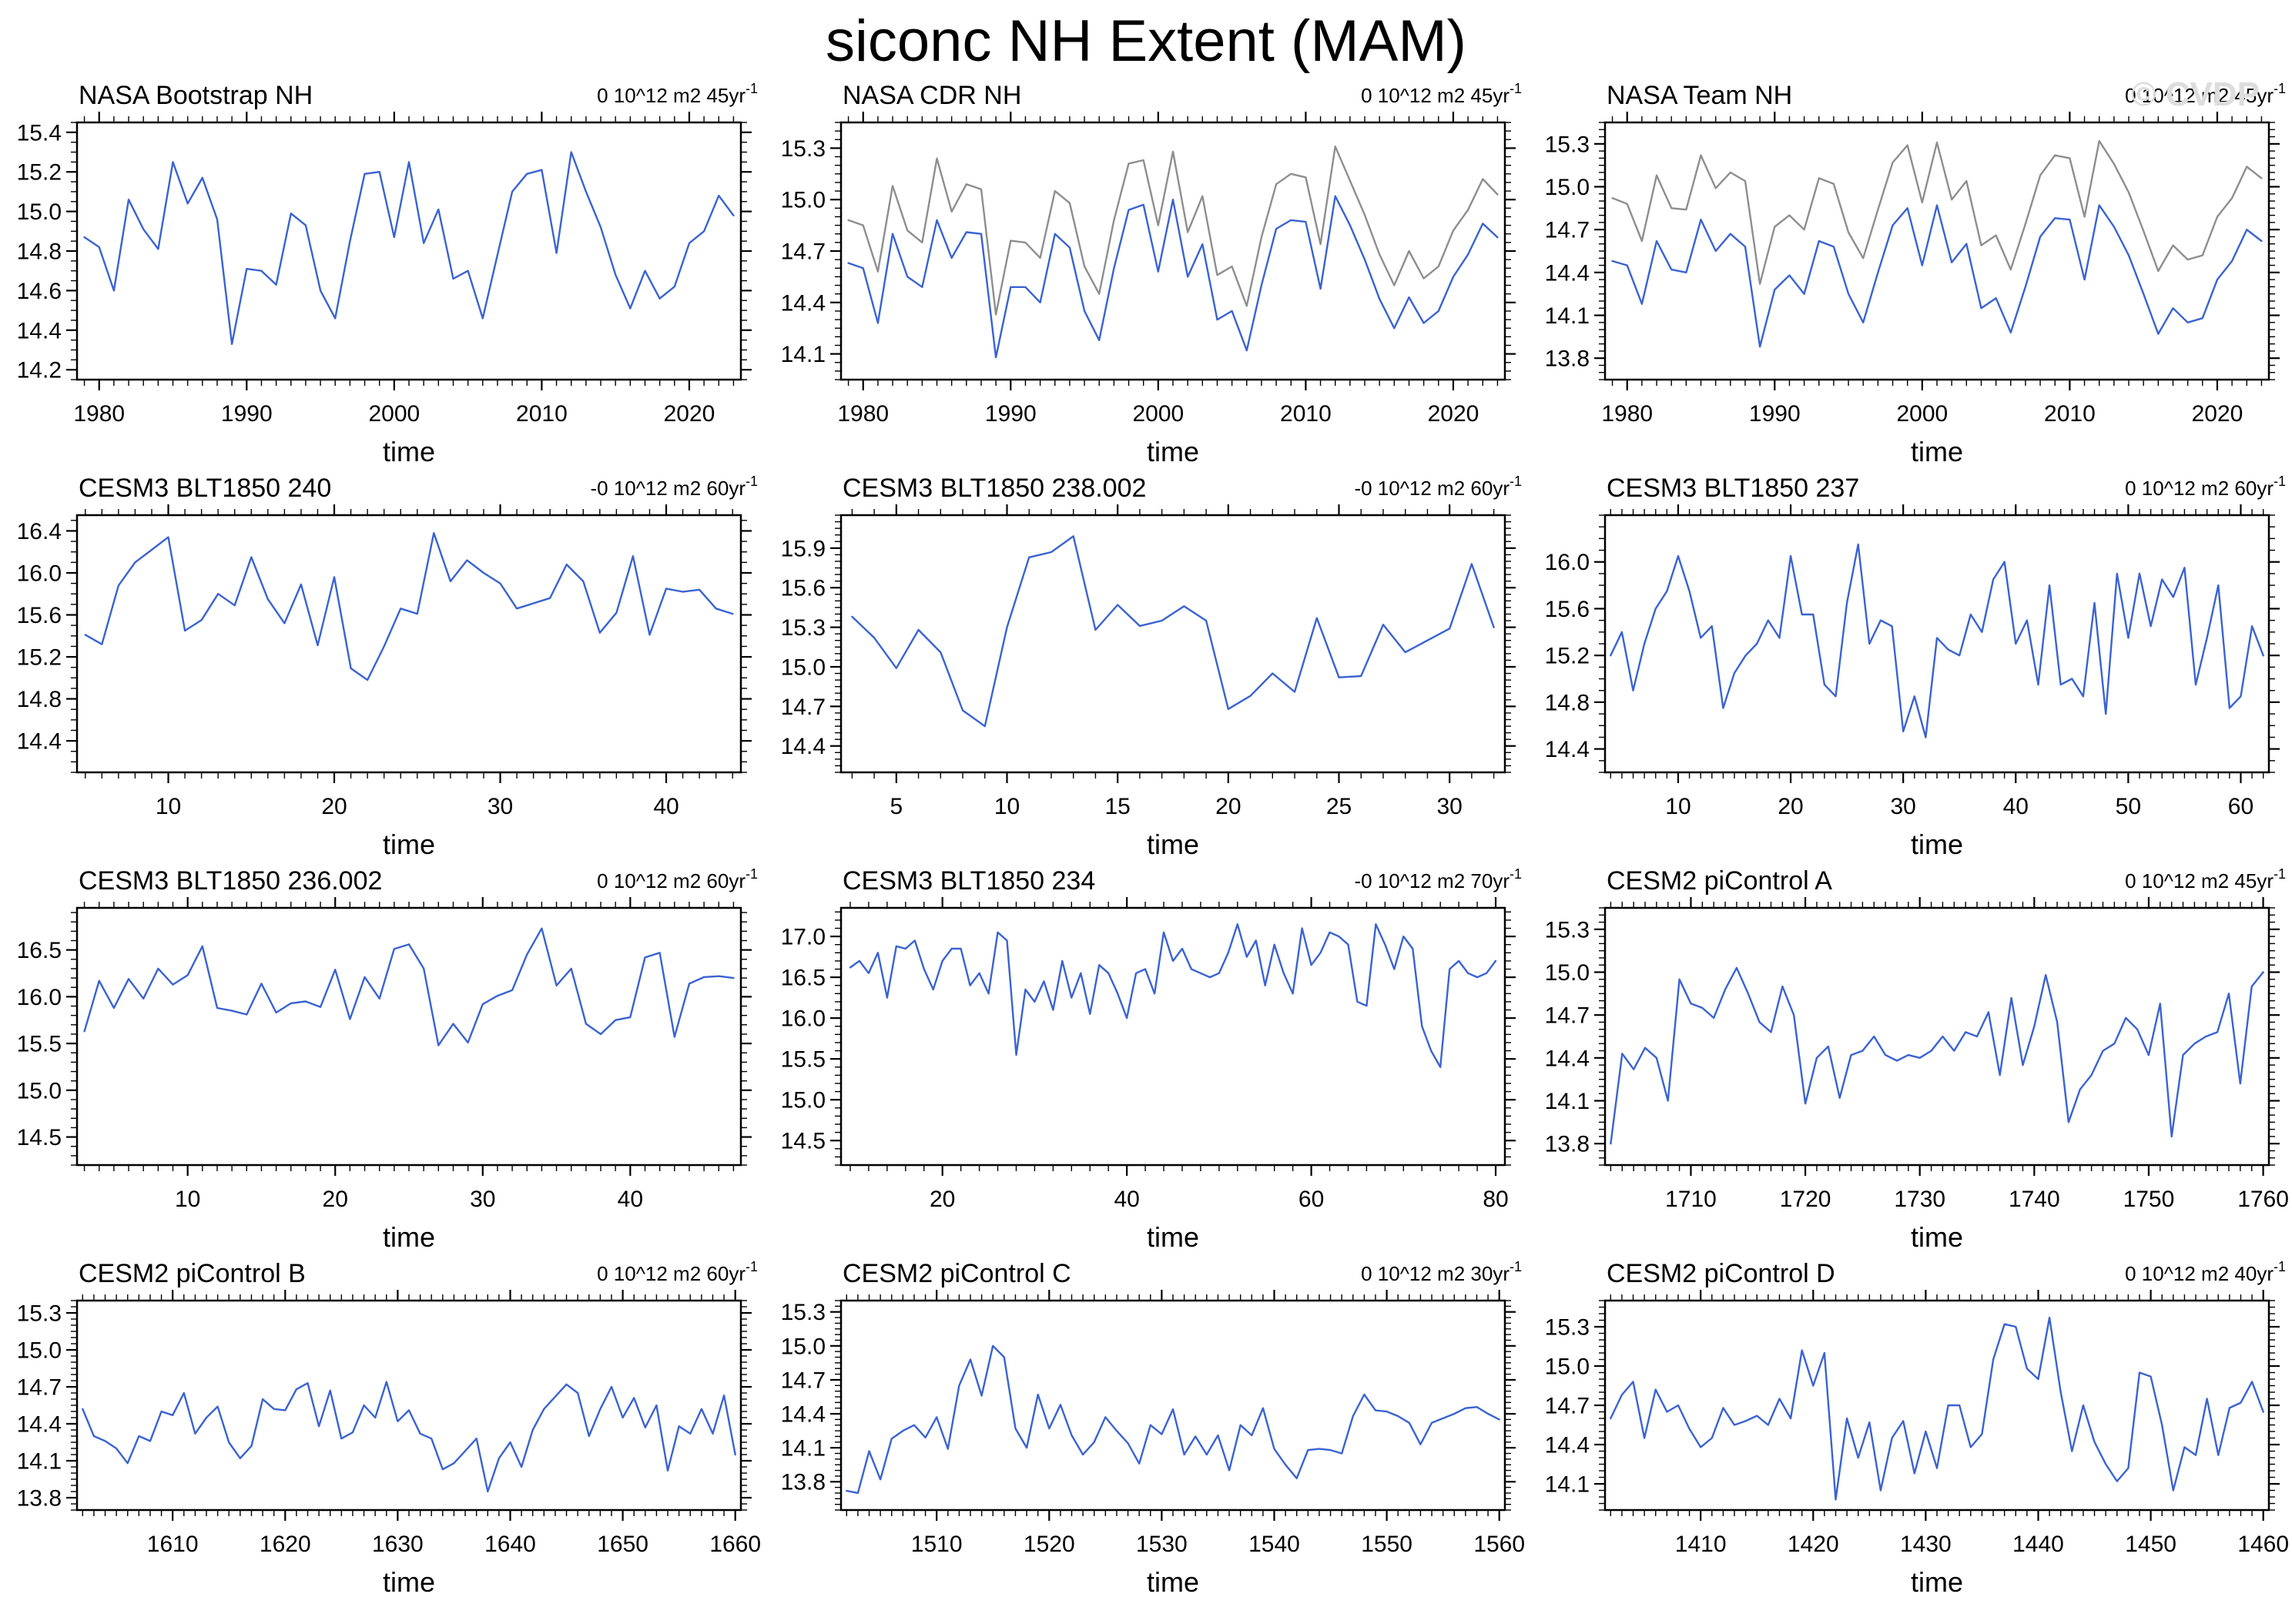  What do you see at coordinates (39, 173) in the screenshot?
I see `y-tick-label: 15.2` at bounding box center [39, 173].